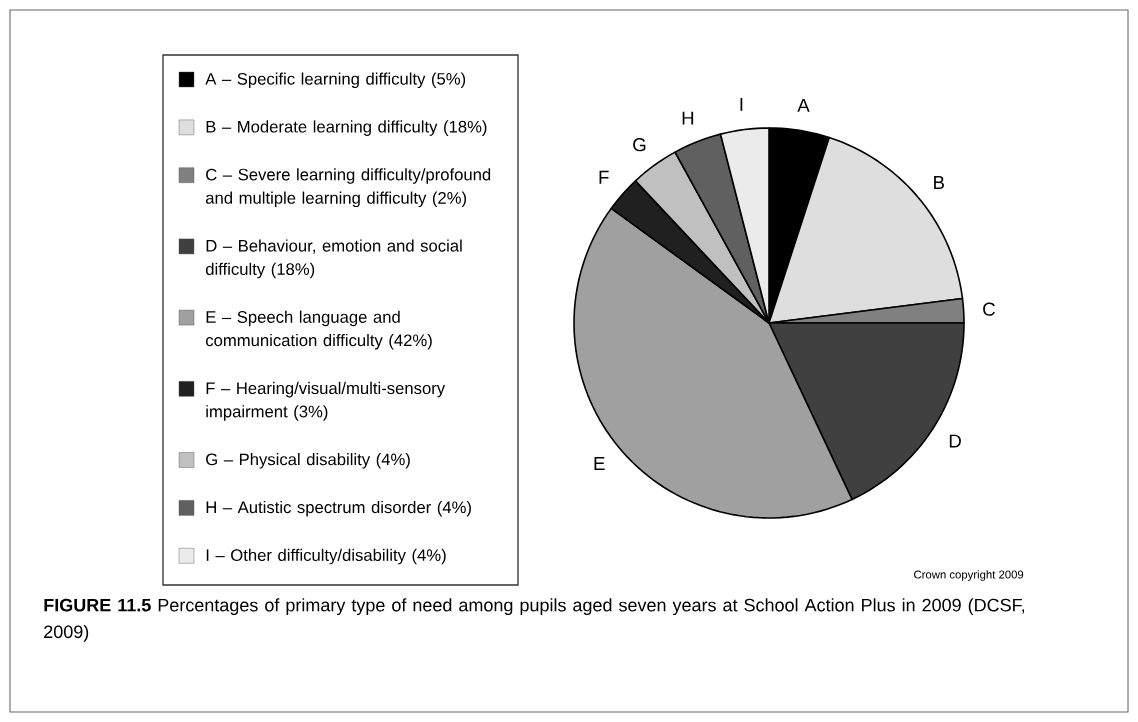 Image resolution: width=1138 pixels, height=722 pixels. Describe the element at coordinates (335, 80) in the screenshot. I see `legend-label: A – Specific learning difficulty (5%)` at that location.